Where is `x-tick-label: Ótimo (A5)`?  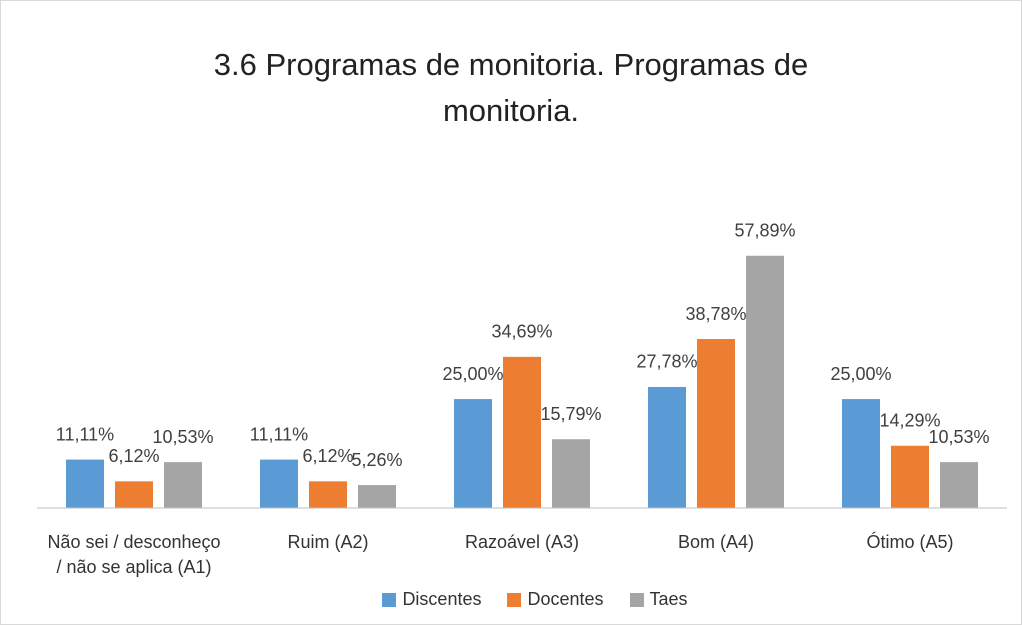
x-tick-label: Ótimo (A5) is located at coordinates (910, 542).